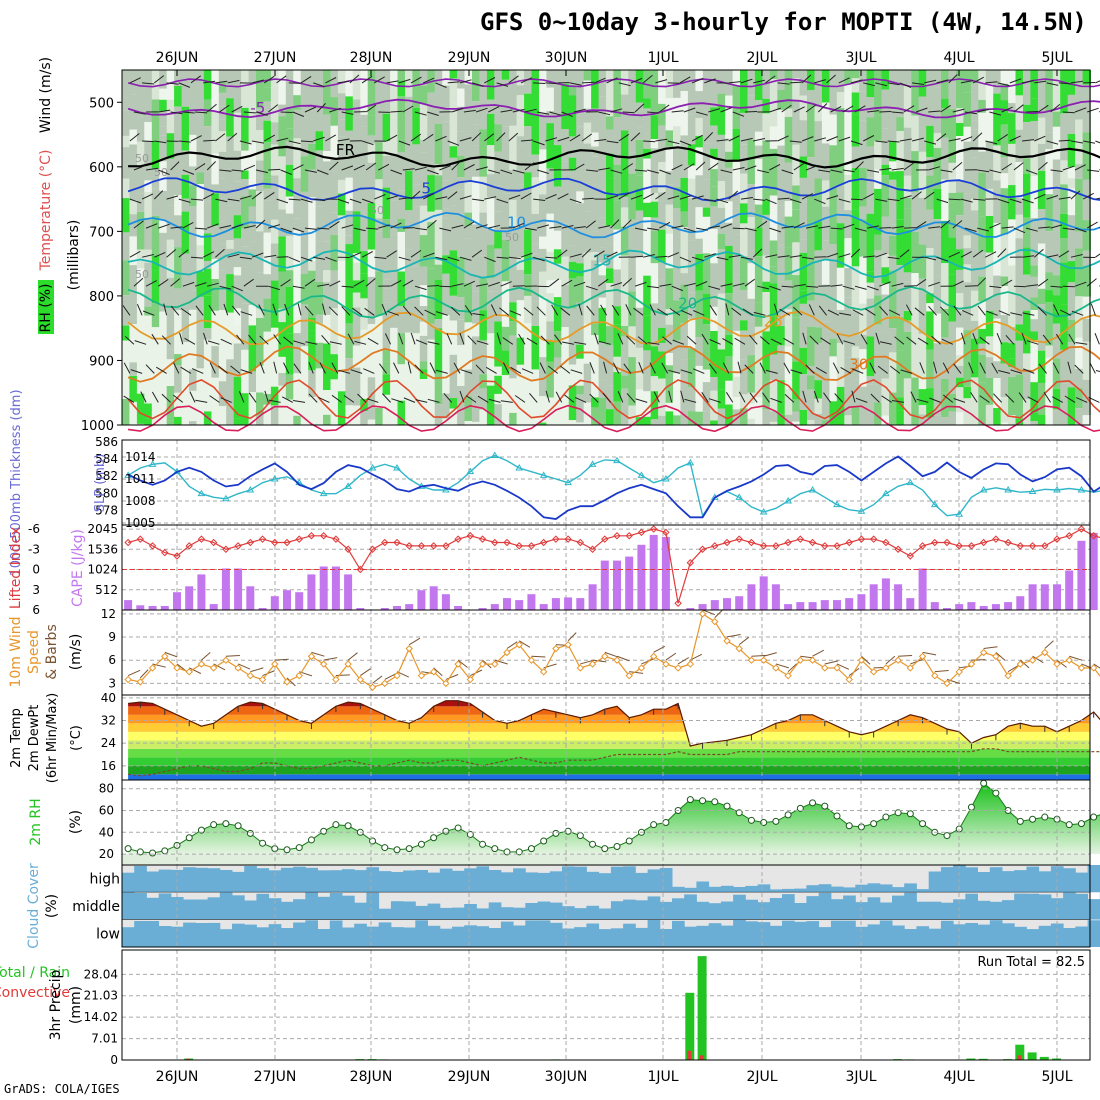 This screenshot has height=1100, width=1100. What do you see at coordinates (971, 1059) in the screenshot?
I see `precip-bar` at bounding box center [971, 1059].